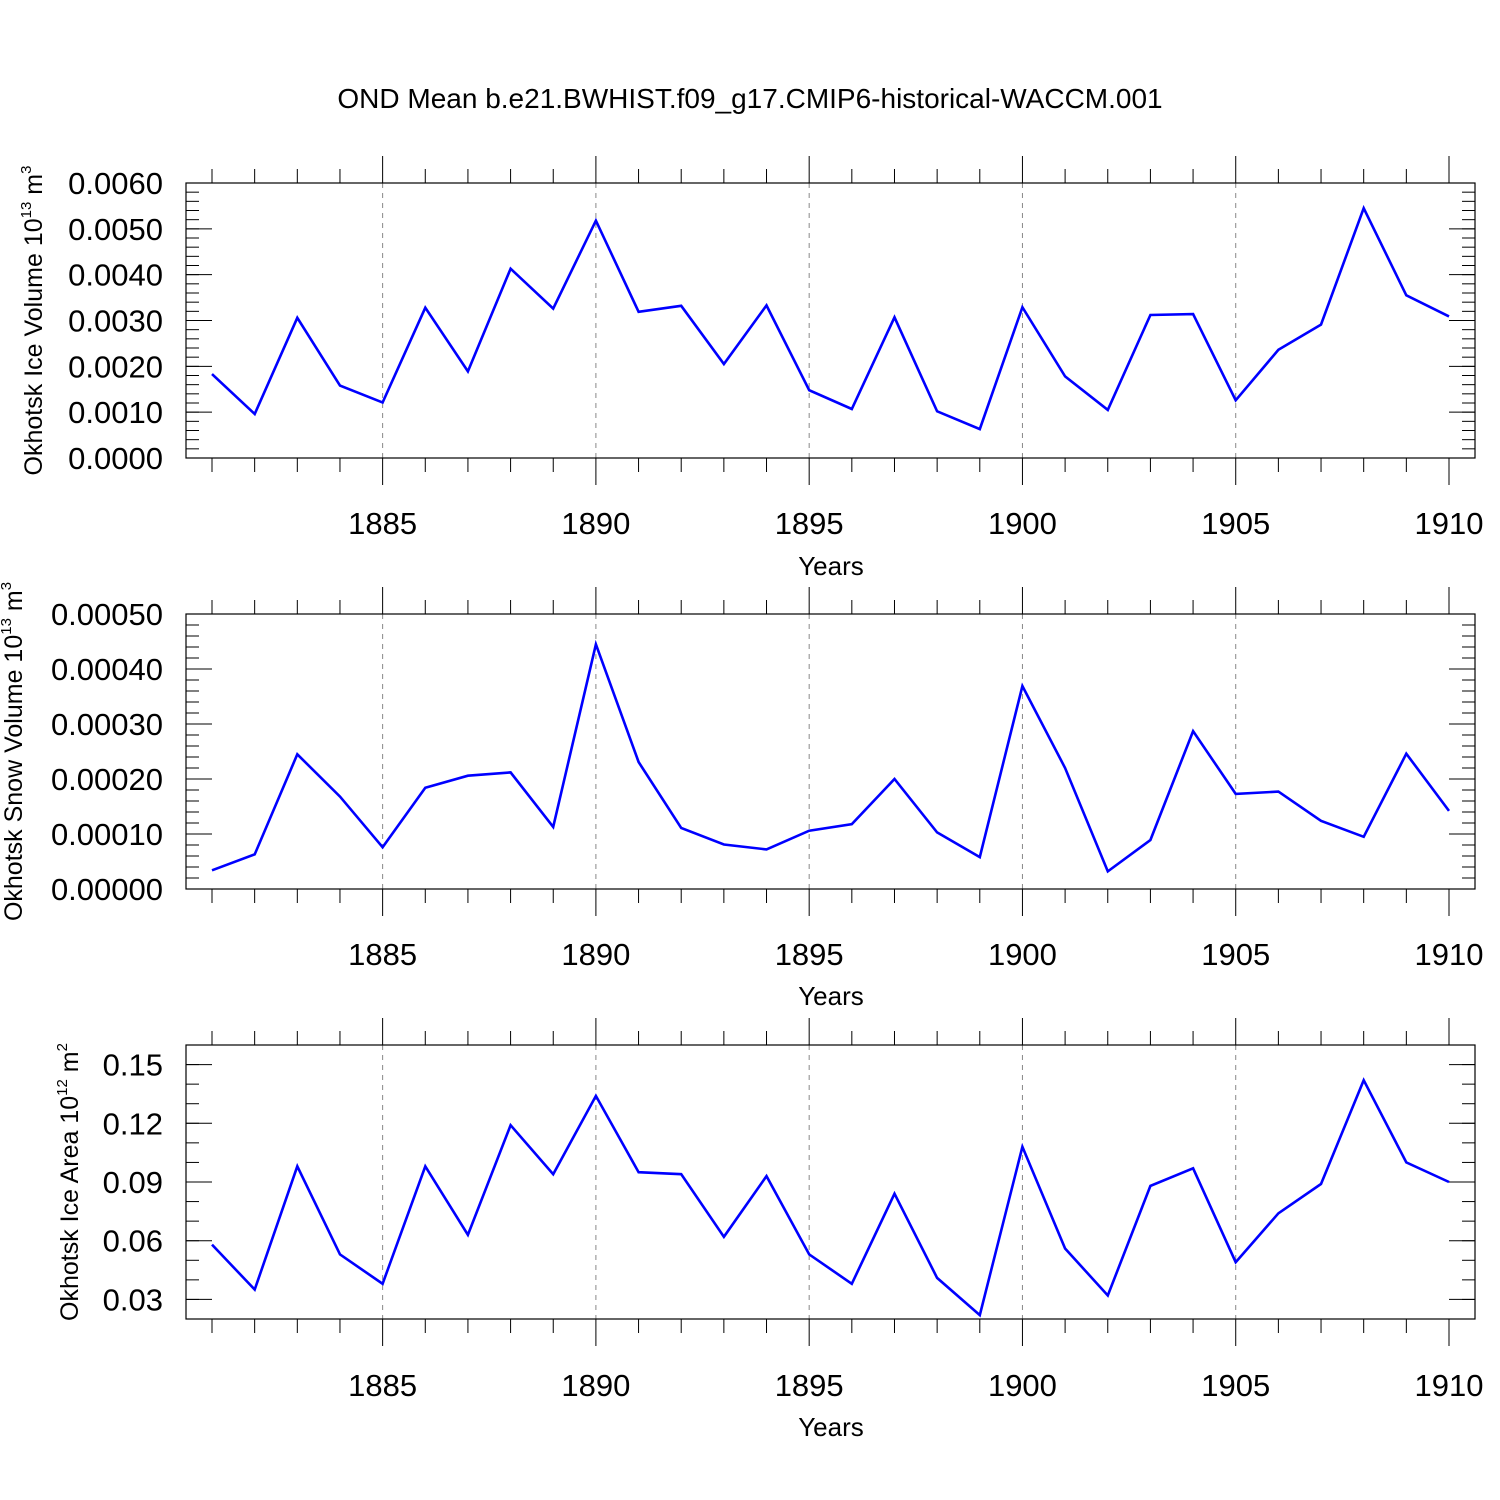 This screenshot has height=1500, width=1500. I want to click on y-tick-label: 0.12, so click(133, 1123).